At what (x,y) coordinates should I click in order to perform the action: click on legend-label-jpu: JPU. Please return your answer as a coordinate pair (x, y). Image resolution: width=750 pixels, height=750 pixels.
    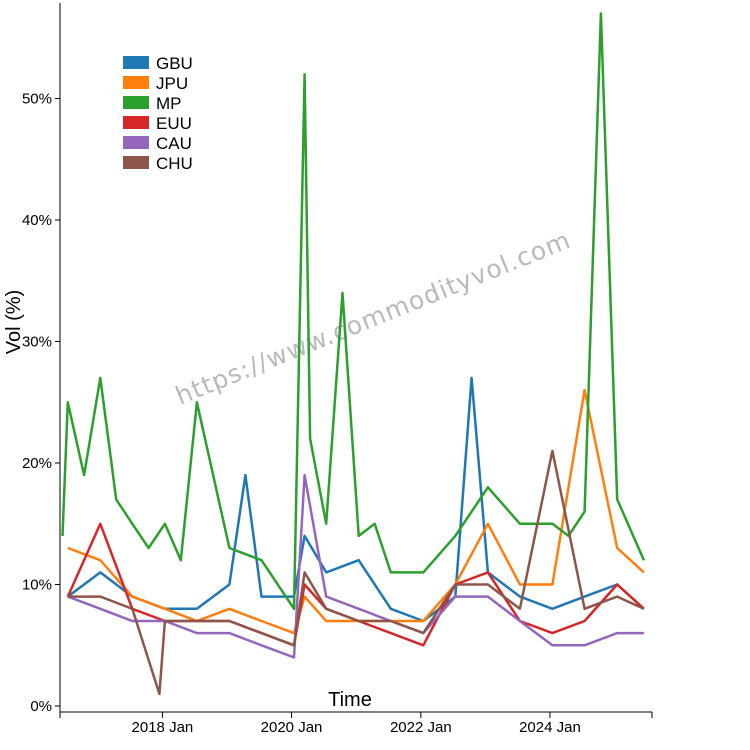
    Looking at the image, I should click on (172, 83).